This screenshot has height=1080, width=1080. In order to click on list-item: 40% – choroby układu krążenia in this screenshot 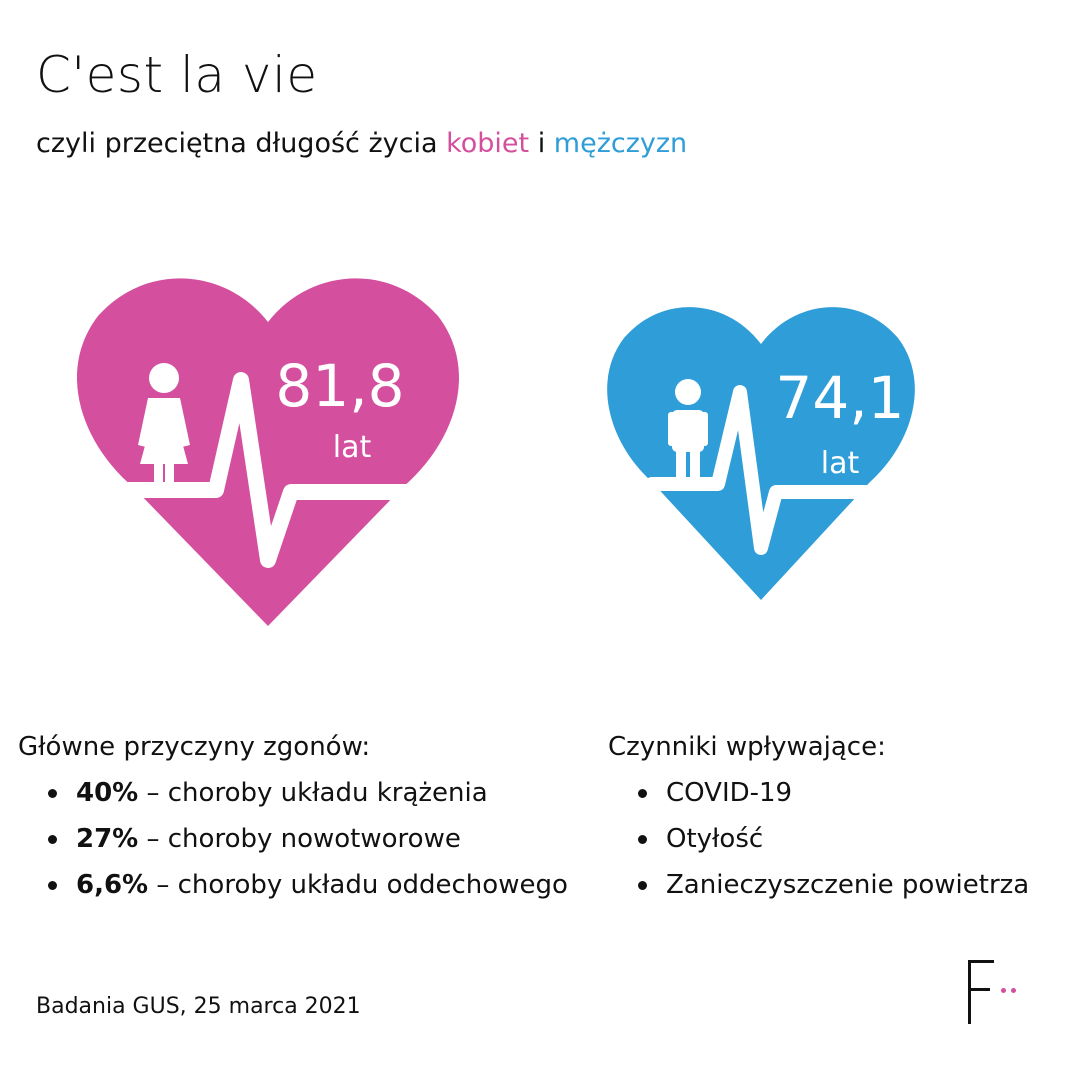, I will do `click(308, 793)`.